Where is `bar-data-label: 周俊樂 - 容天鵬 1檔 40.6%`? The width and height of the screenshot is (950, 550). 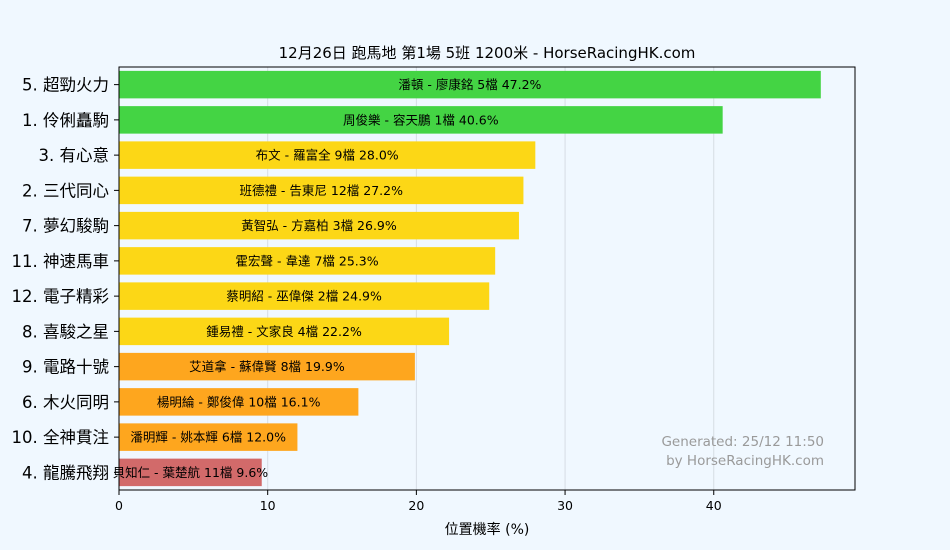
bar-data-label: 周俊樂 - 容天鵬 1檔 40.6% is located at coordinates (421, 119).